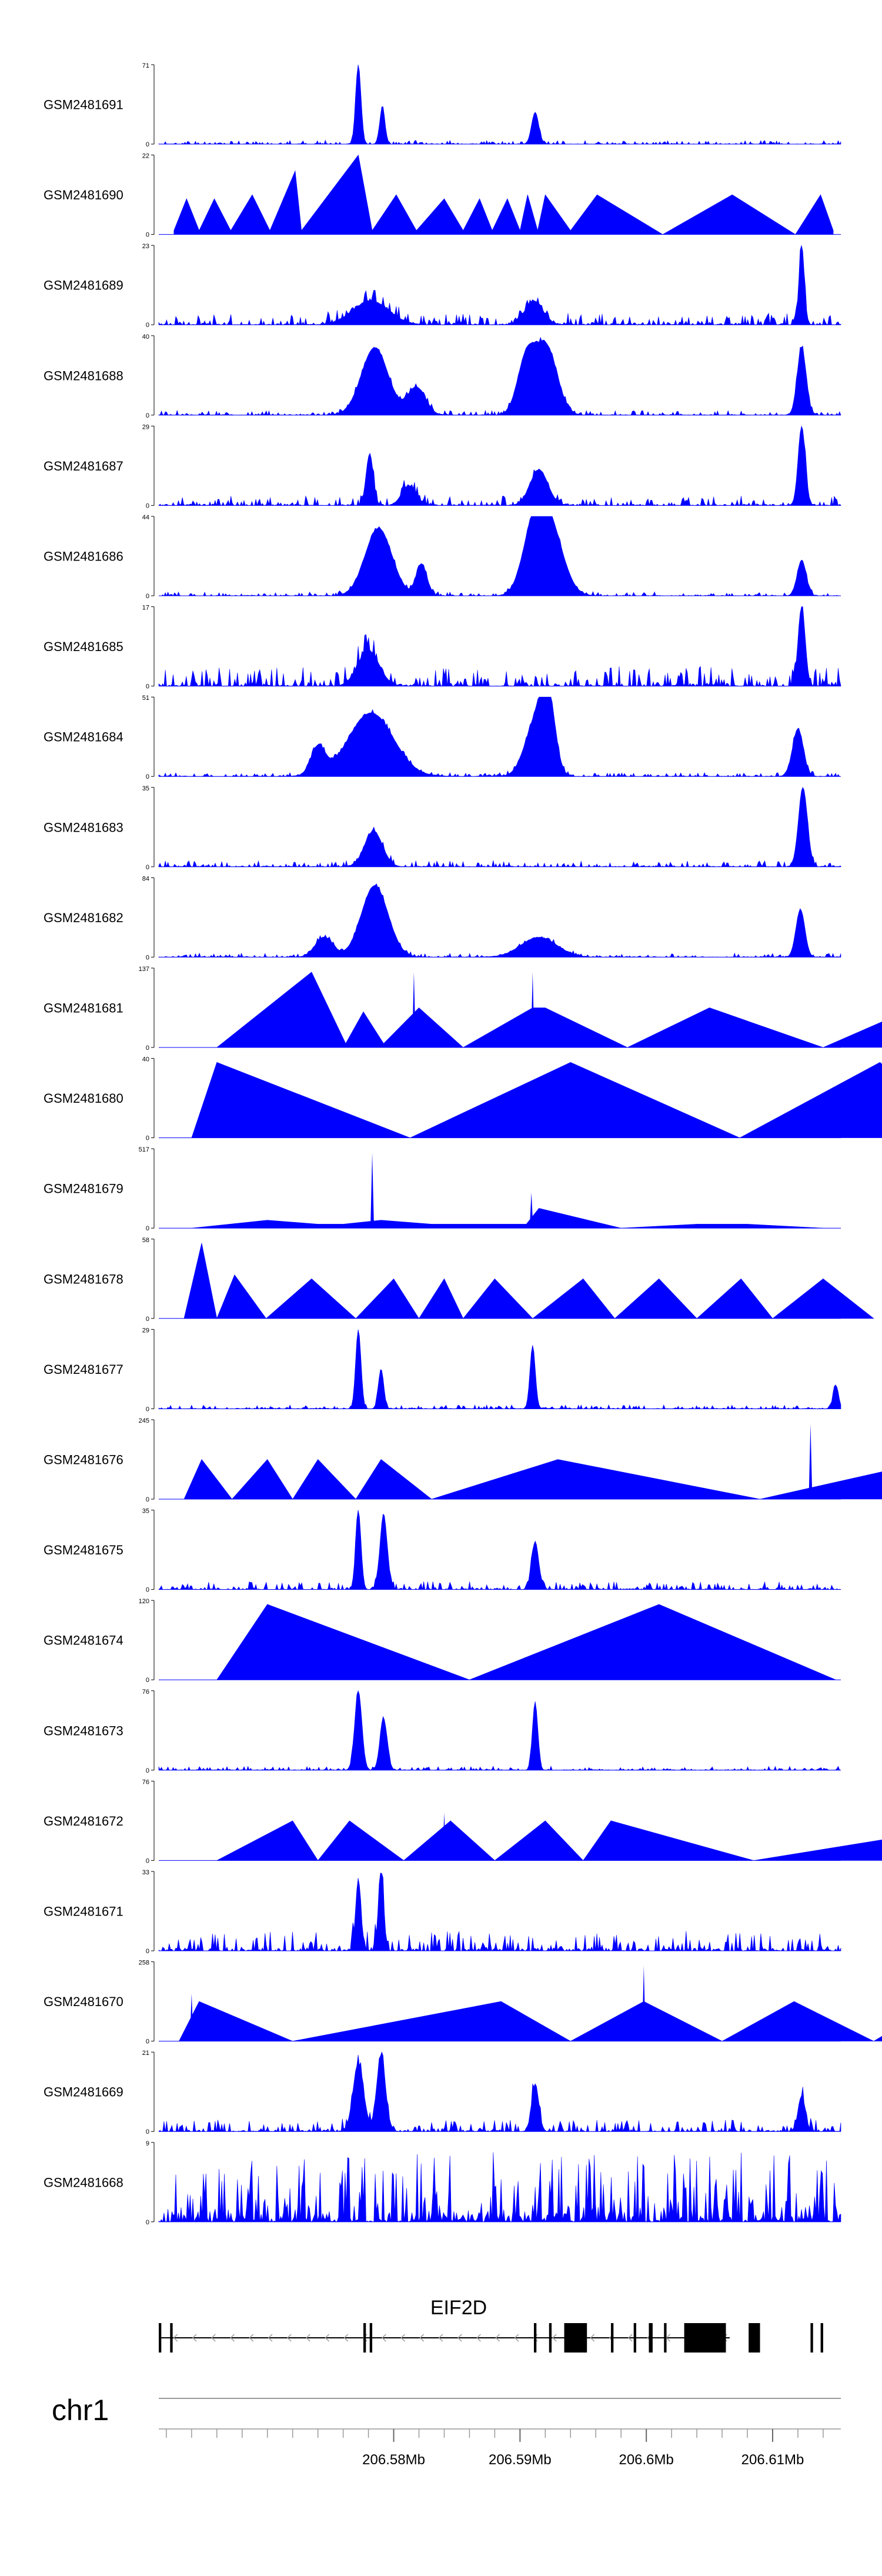 This screenshot has width=882, height=2576. Describe the element at coordinates (442, 196) in the screenshot. I see `track-GSM2481690: GSM2481690 22 0` at that location.